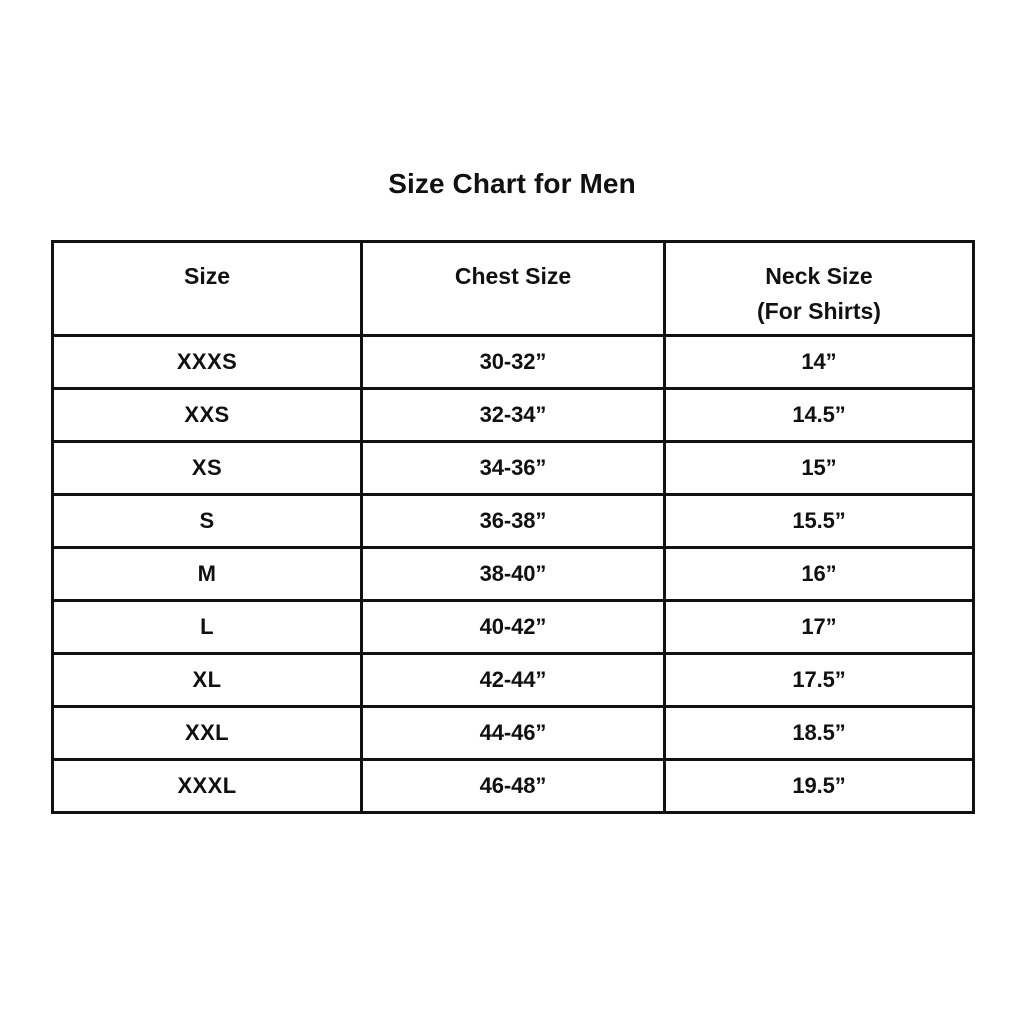 The image size is (1024, 1024). What do you see at coordinates (207, 521) in the screenshot?
I see `cell-size: S` at bounding box center [207, 521].